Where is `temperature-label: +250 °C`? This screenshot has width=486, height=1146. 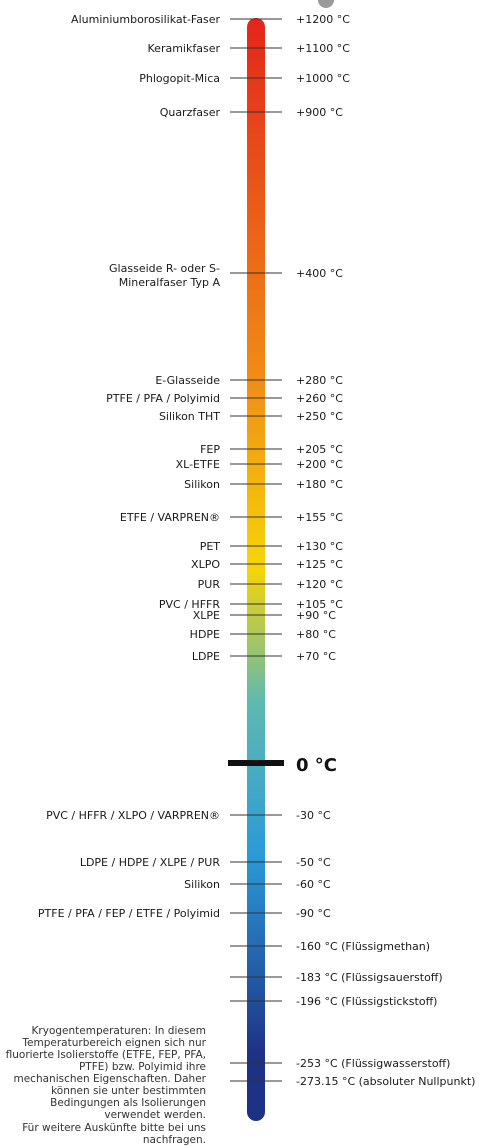 temperature-label: +250 °C is located at coordinates (319, 416).